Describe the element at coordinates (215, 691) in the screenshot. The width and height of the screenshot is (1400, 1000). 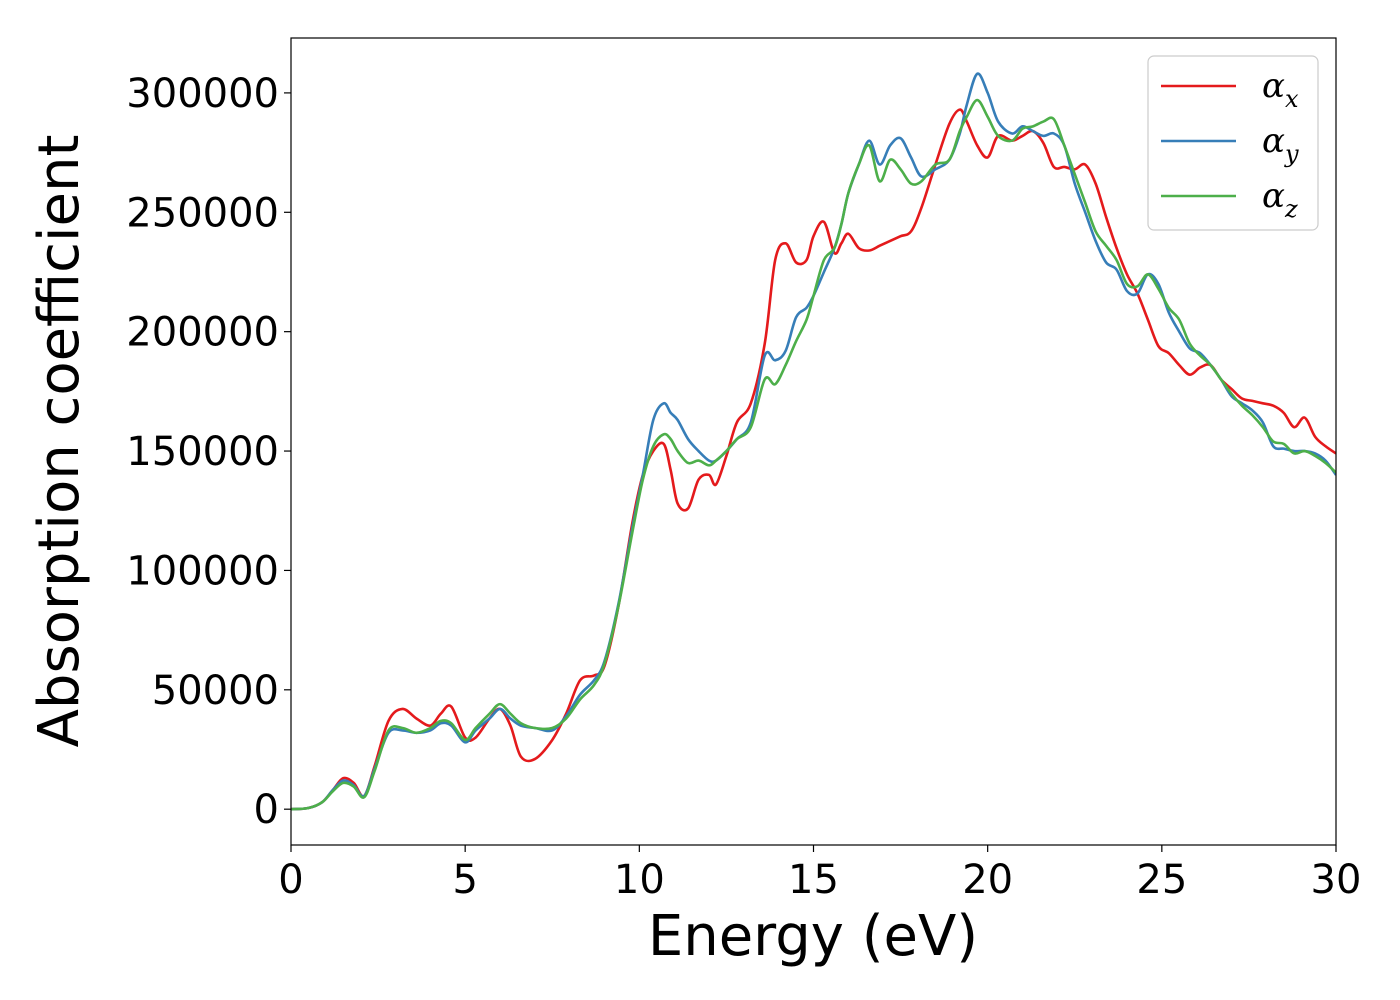
I see `y-tick-label: 50000` at that location.